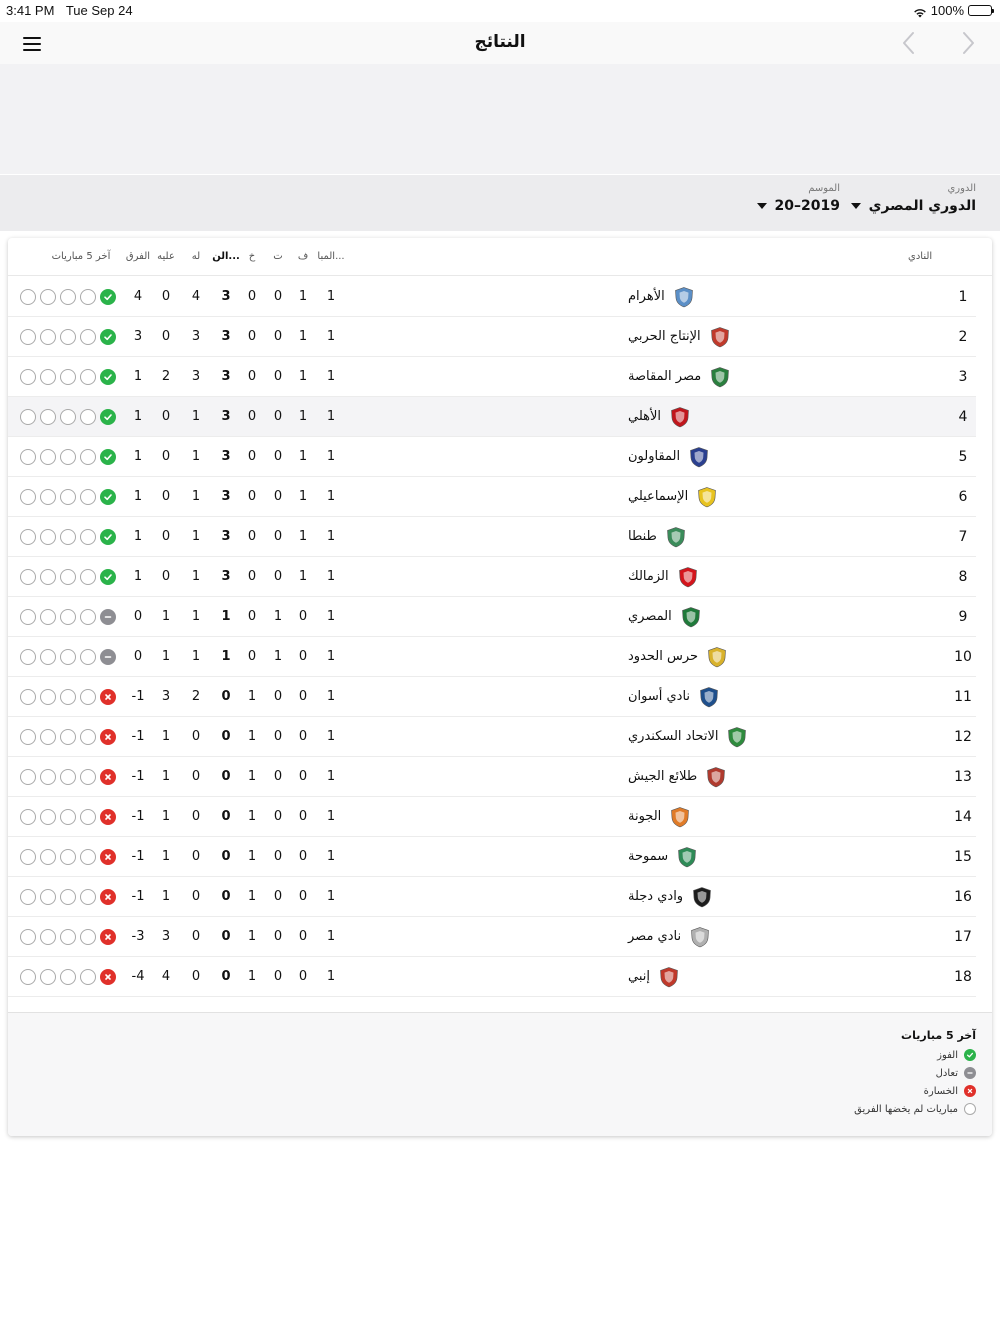 The width and height of the screenshot is (1000, 1334). I want to click on position: 13, so click(963, 776).